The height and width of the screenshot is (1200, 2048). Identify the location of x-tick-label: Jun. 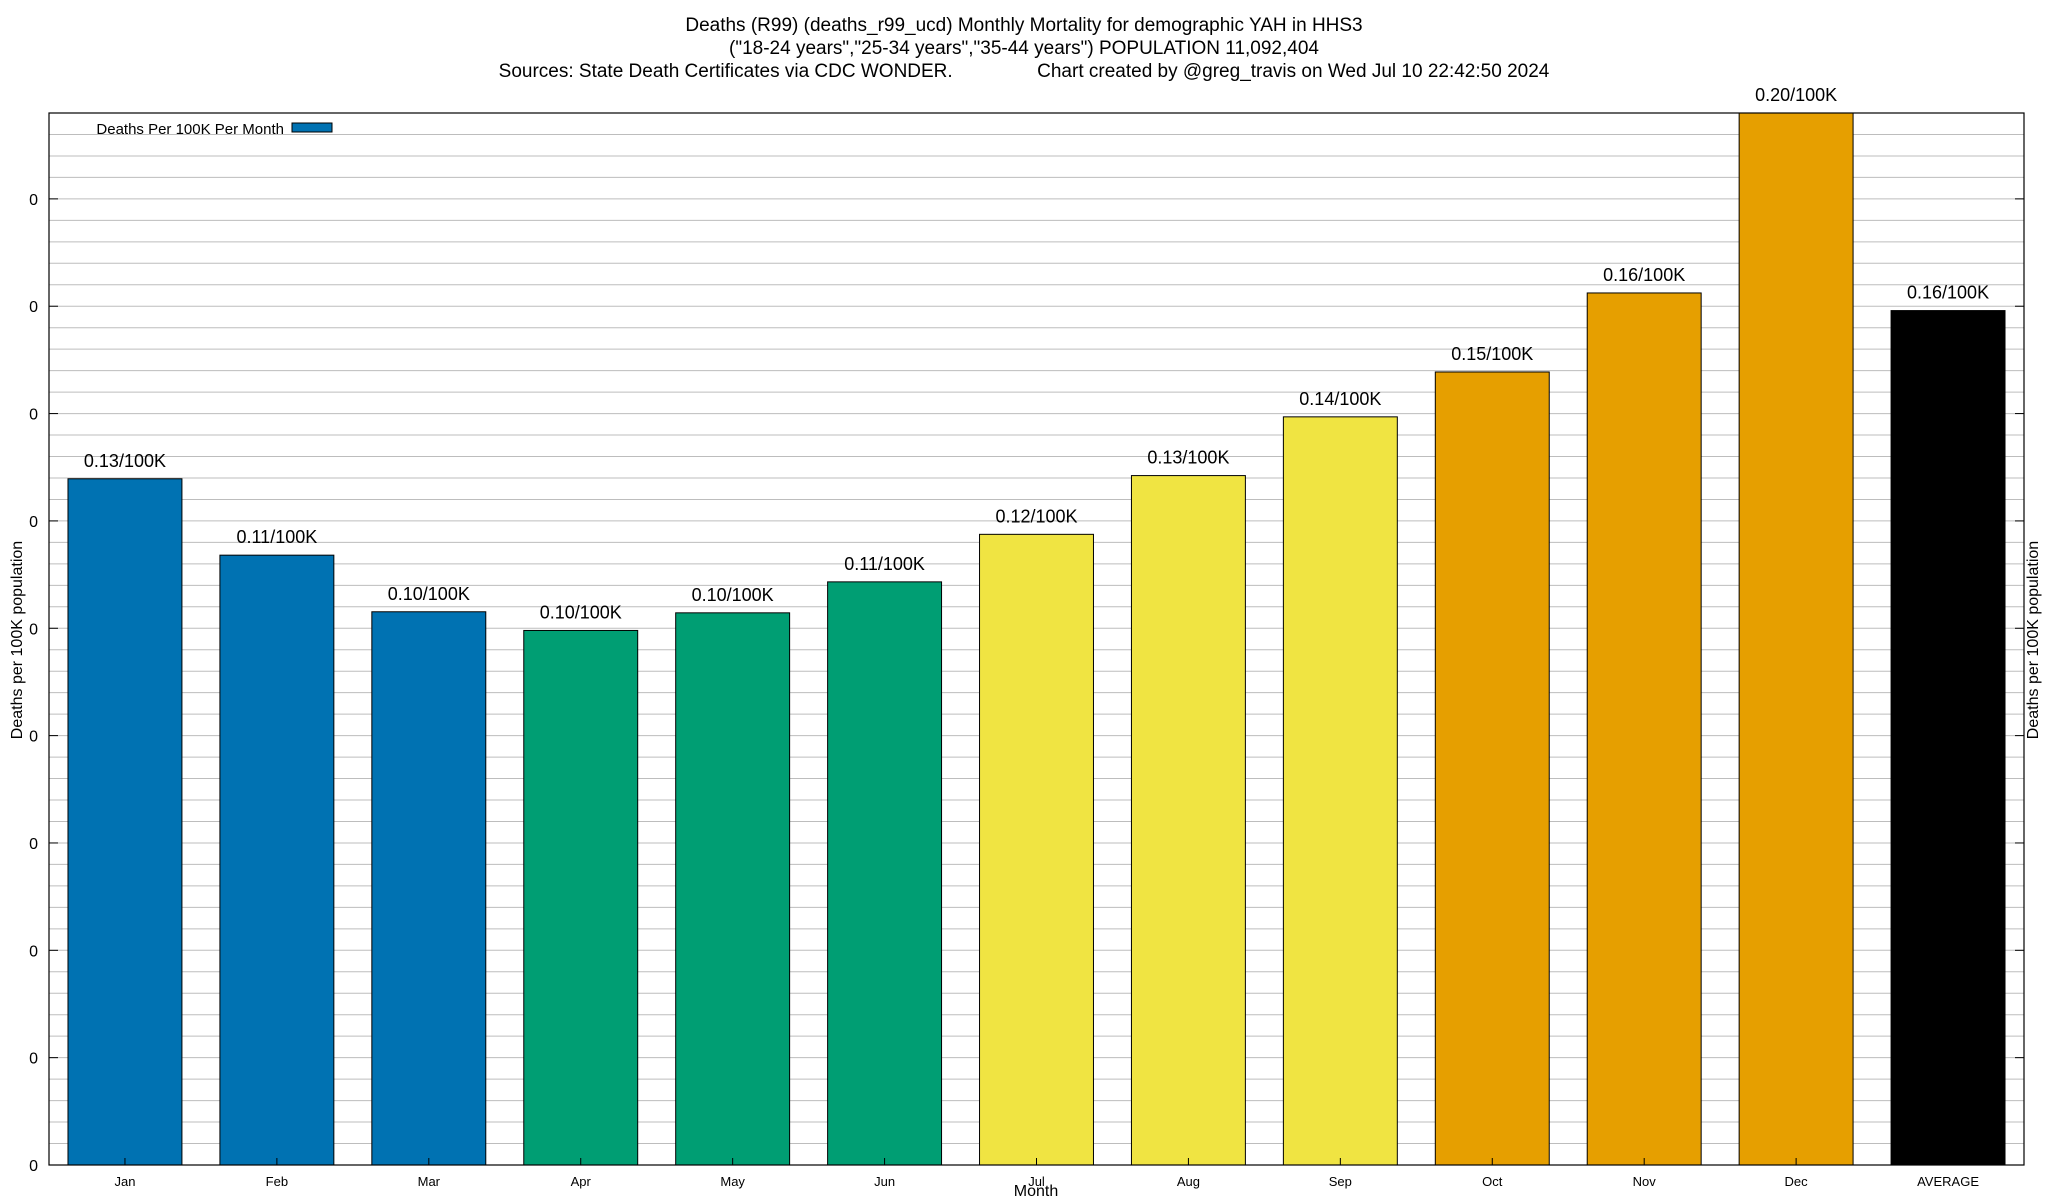
(884, 1181).